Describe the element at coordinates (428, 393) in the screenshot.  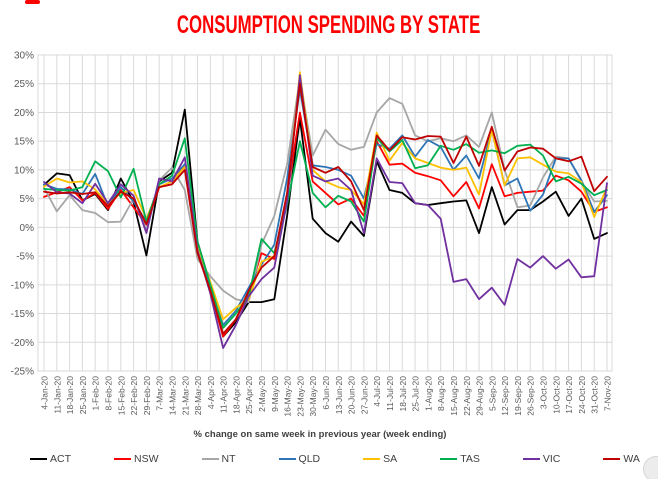
I see `x-tick-label: 1-Aug-20` at that location.